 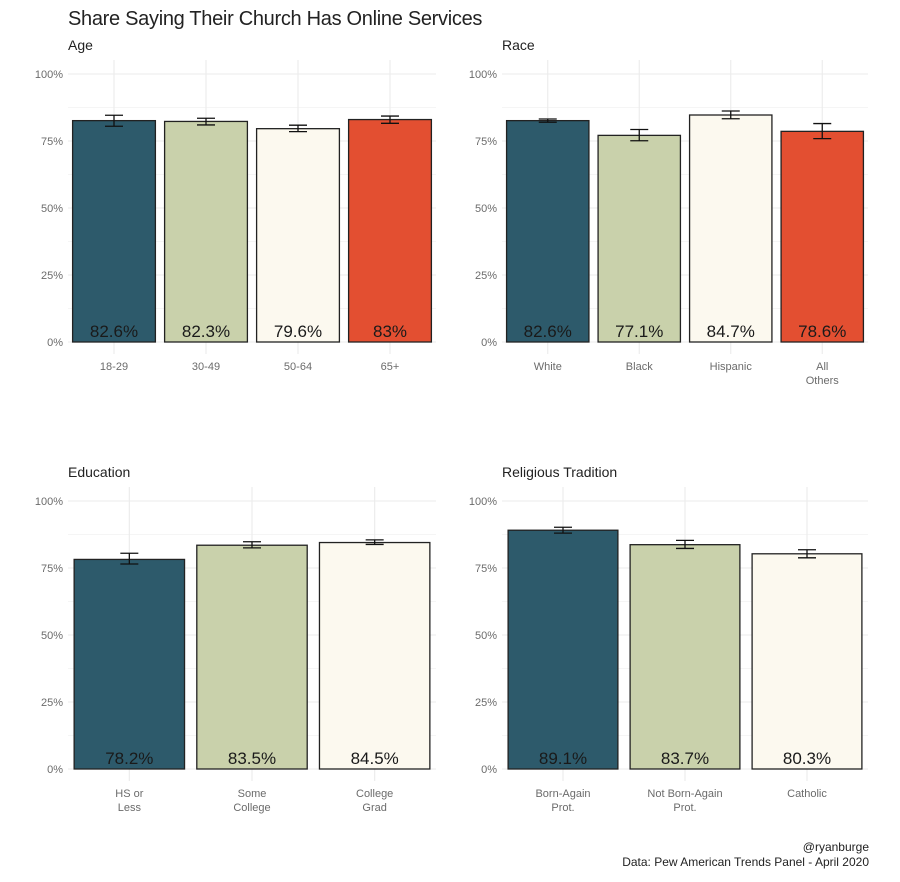 I want to click on x-tick-label-line: Catholic, so click(x=807, y=794).